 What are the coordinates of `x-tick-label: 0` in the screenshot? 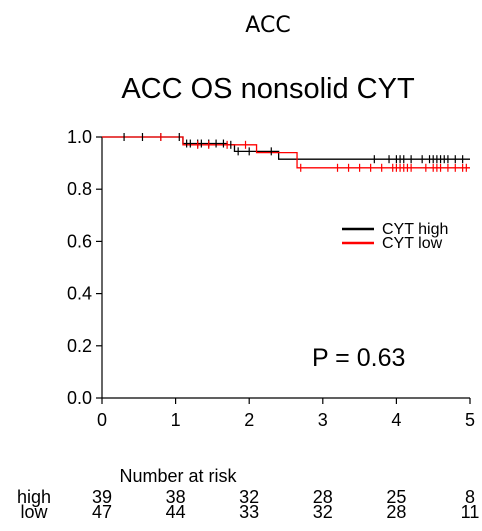 It's located at (102, 420).